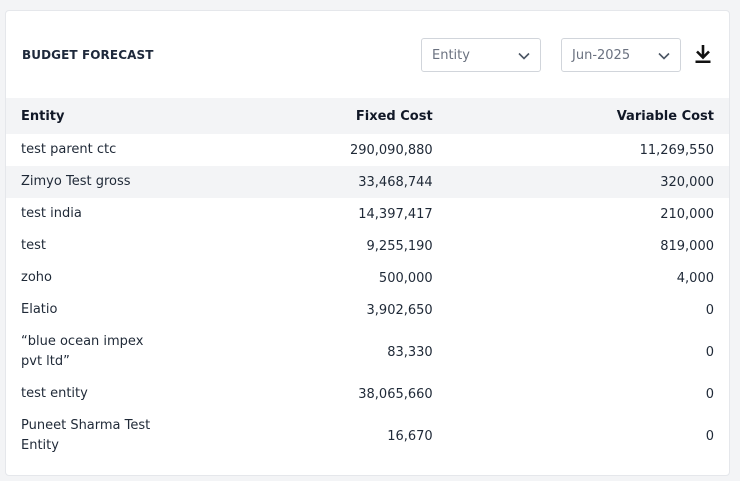 The image size is (740, 481). What do you see at coordinates (82, 351) in the screenshot?
I see `cell-entity: “blue ocean impex pvt ltd”` at bounding box center [82, 351].